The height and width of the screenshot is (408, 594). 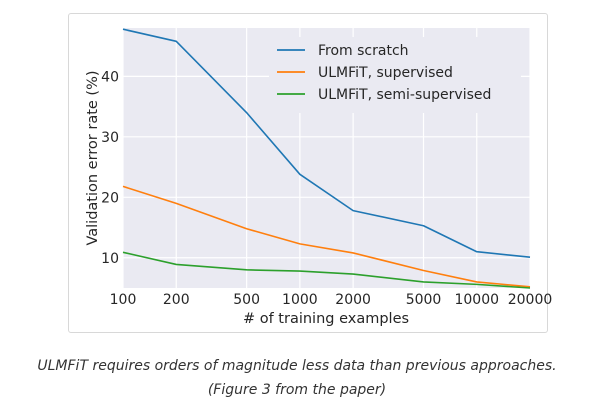 What do you see at coordinates (297, 390) in the screenshot?
I see `caption-line-2: (Figure 3 from the paper)` at bounding box center [297, 390].